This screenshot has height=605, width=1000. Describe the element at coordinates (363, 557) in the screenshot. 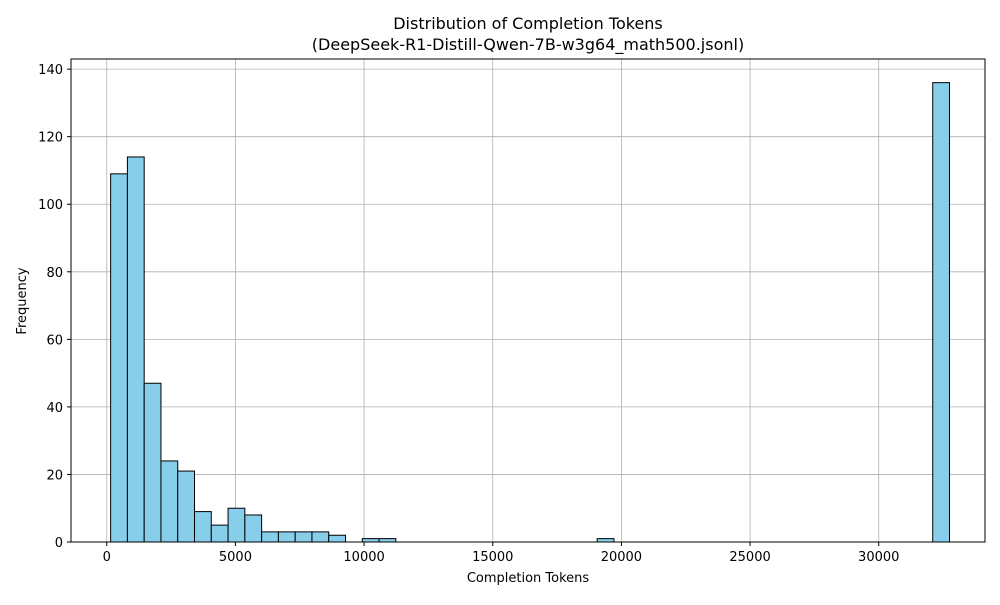

I see `x-tick-label: 10000` at that location.